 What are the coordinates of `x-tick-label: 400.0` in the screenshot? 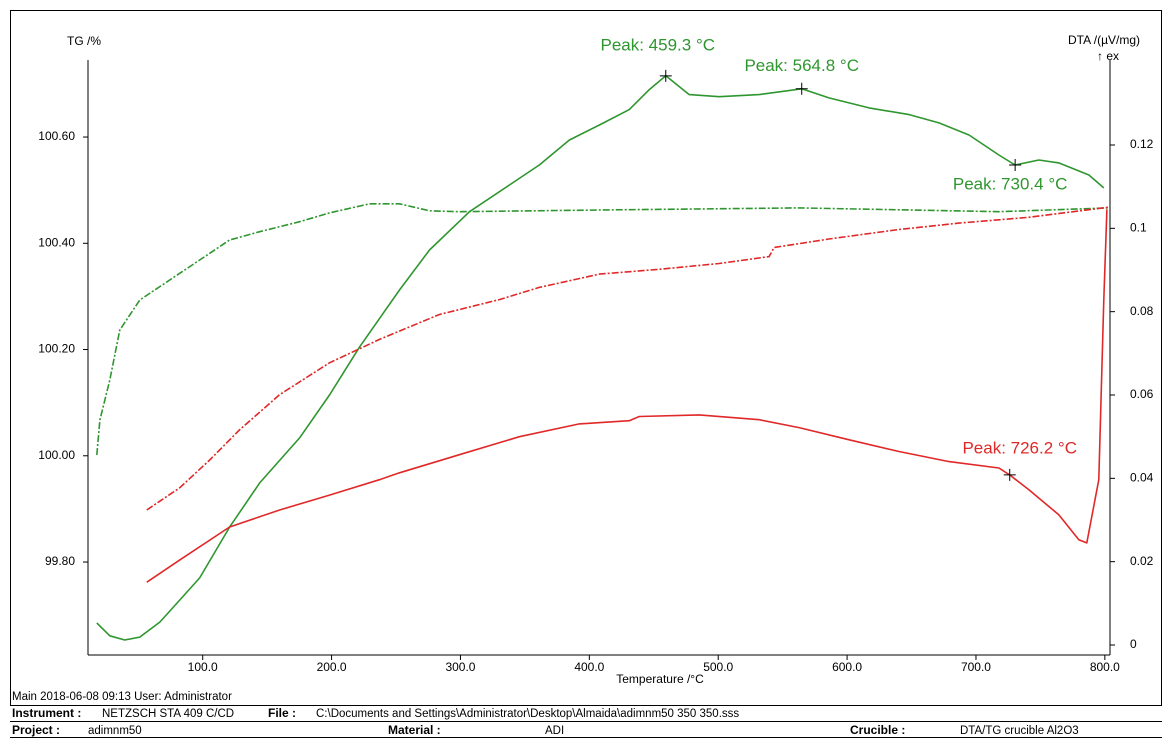 It's located at (589, 667).